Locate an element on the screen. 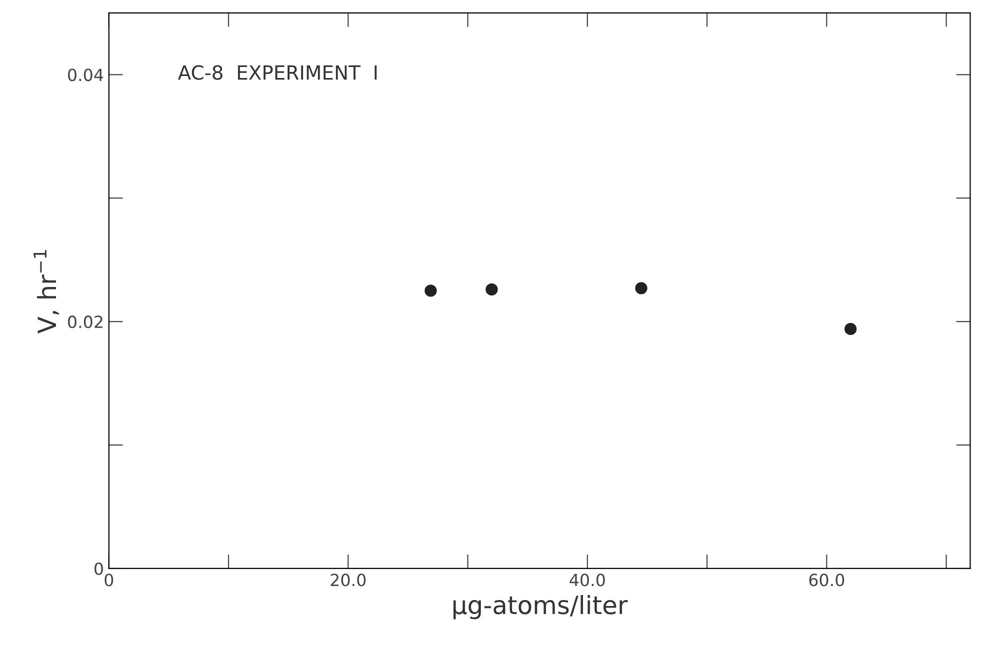 The height and width of the screenshot is (646, 990). x-axis-title: μg-atoms/liter is located at coordinates (540, 607).